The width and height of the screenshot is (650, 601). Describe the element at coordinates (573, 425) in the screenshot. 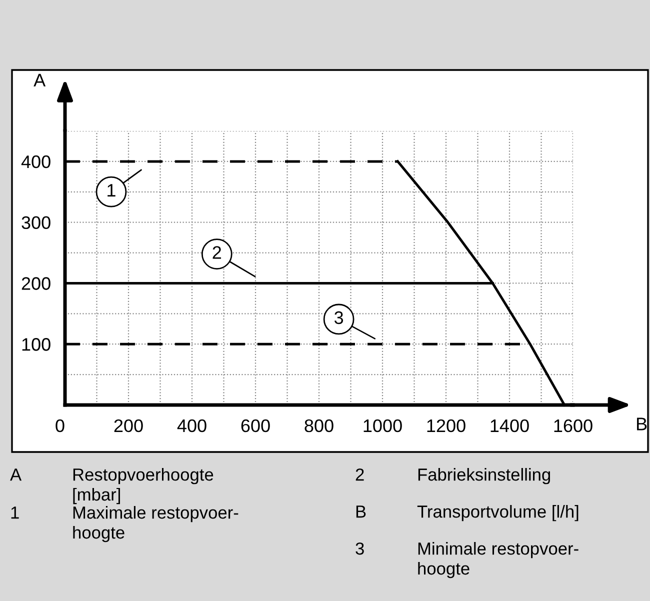

I see `x-tick-label: 1600` at that location.